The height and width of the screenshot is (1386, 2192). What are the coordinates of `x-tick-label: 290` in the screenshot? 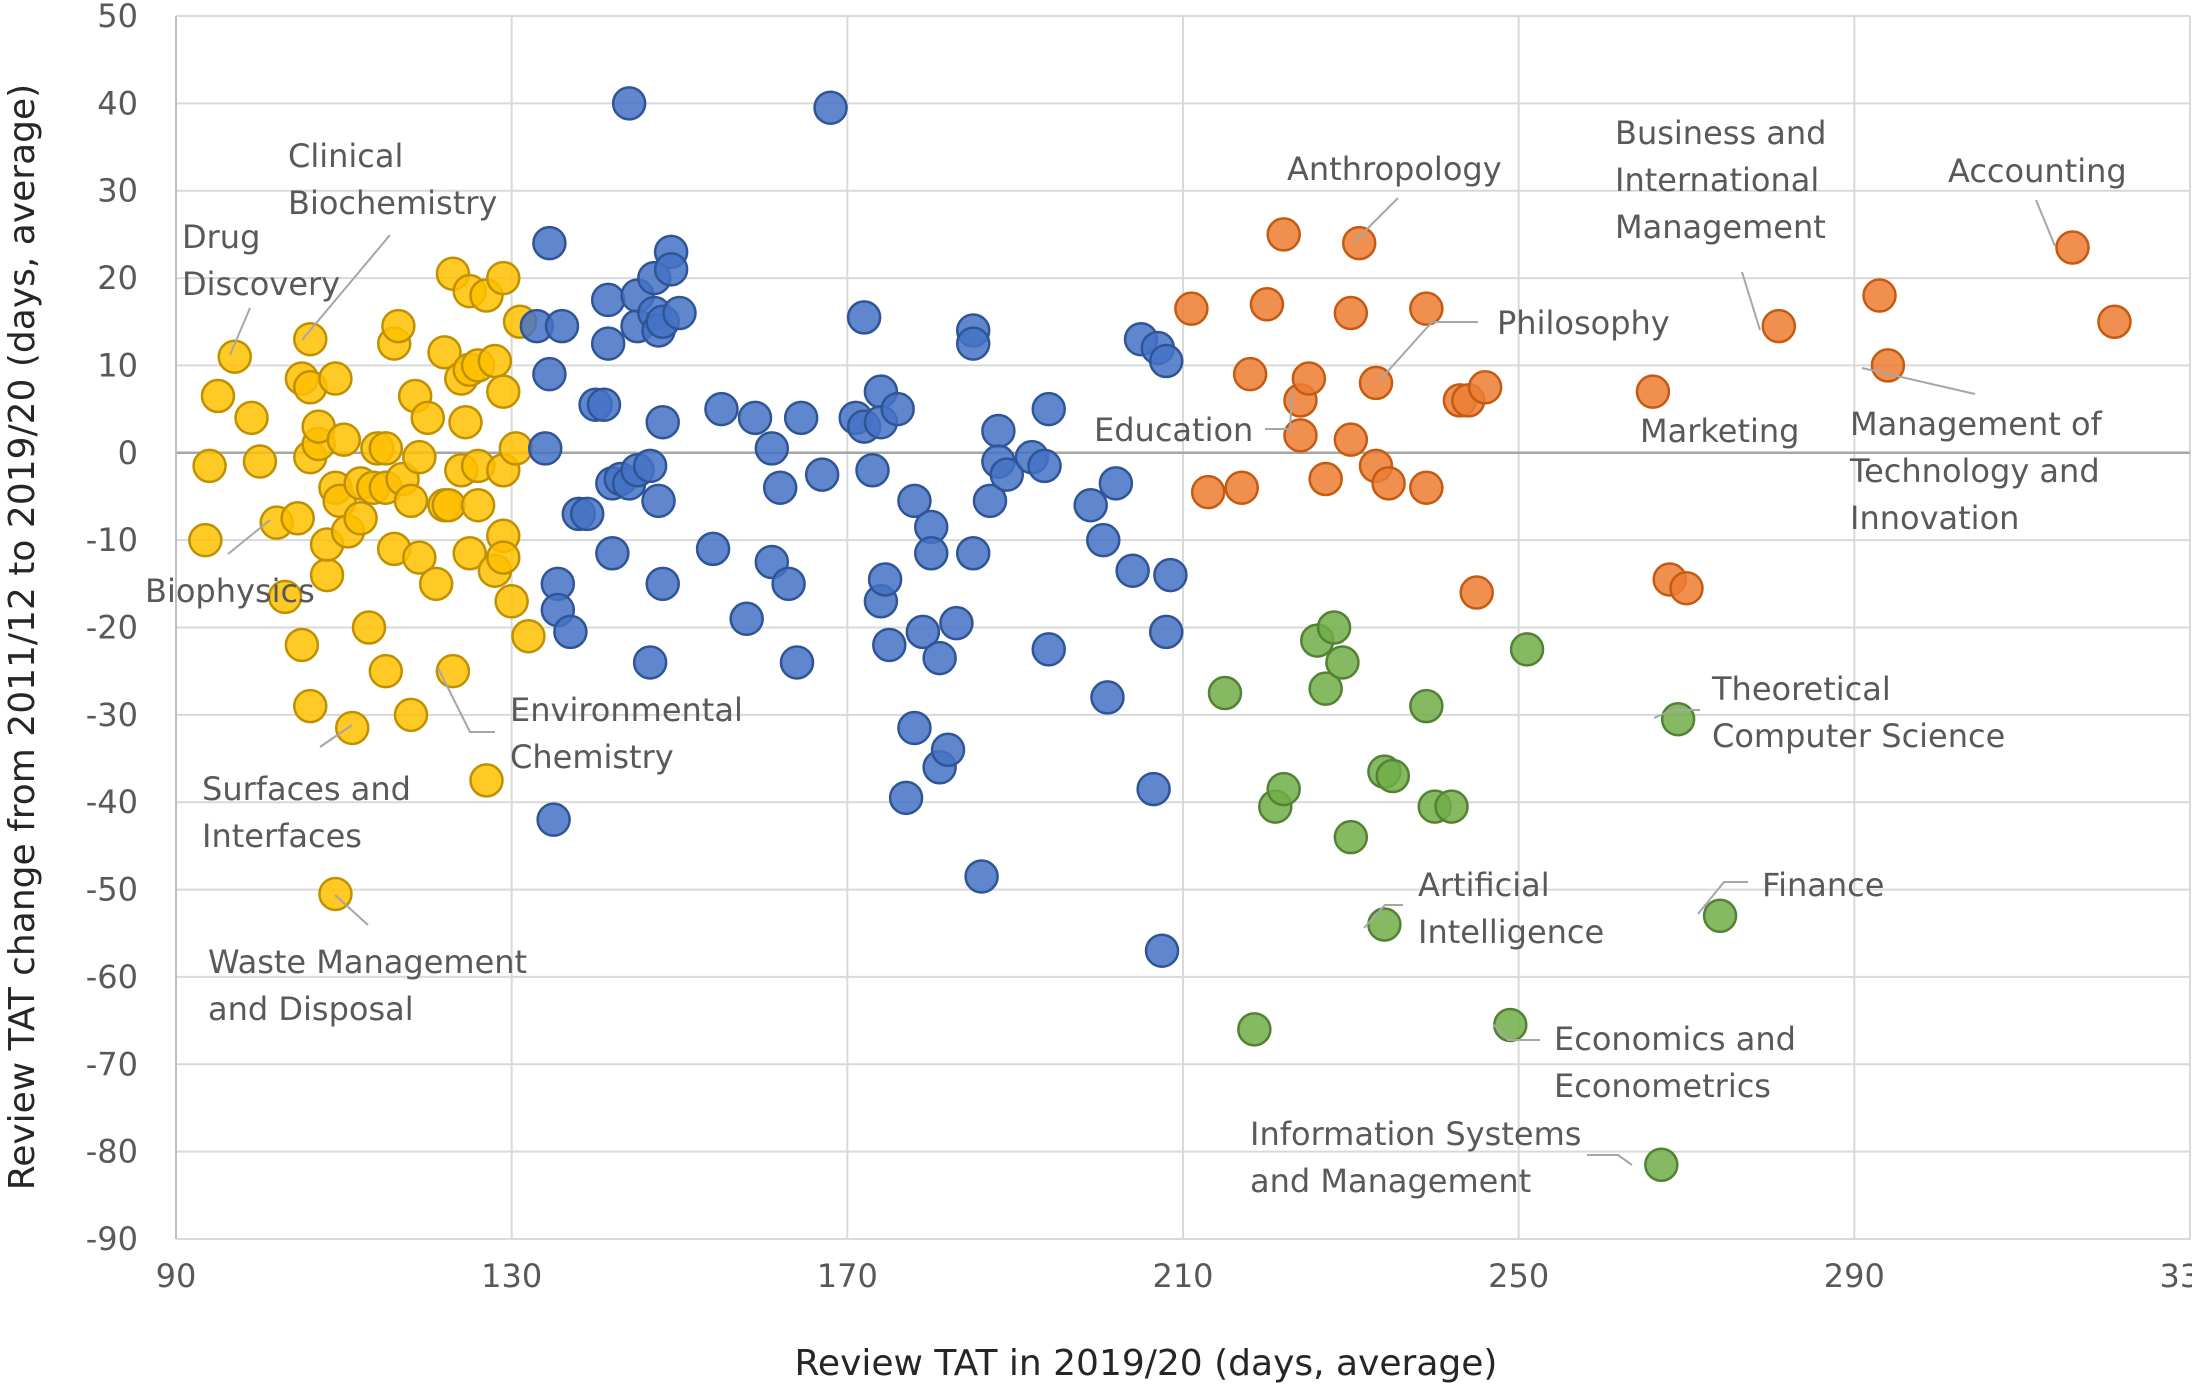 It's located at (1854, 1276).